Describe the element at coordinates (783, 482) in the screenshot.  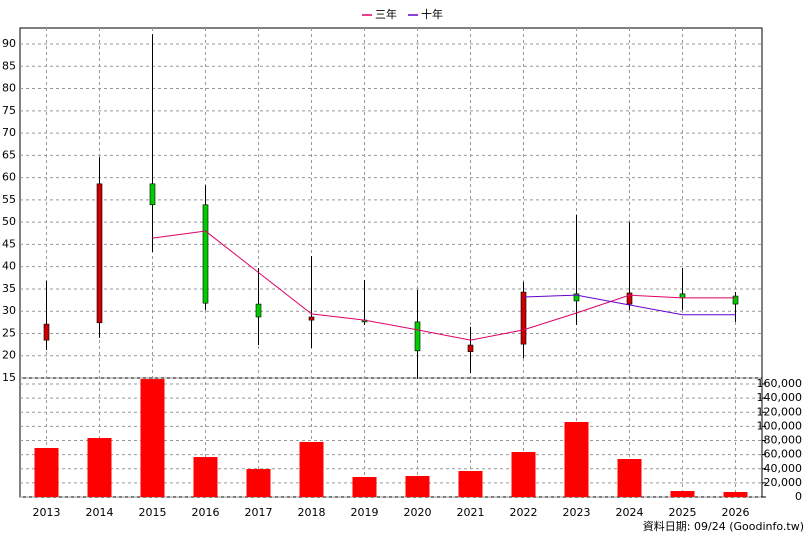
I see `y2-tick-label: 20,000` at that location.